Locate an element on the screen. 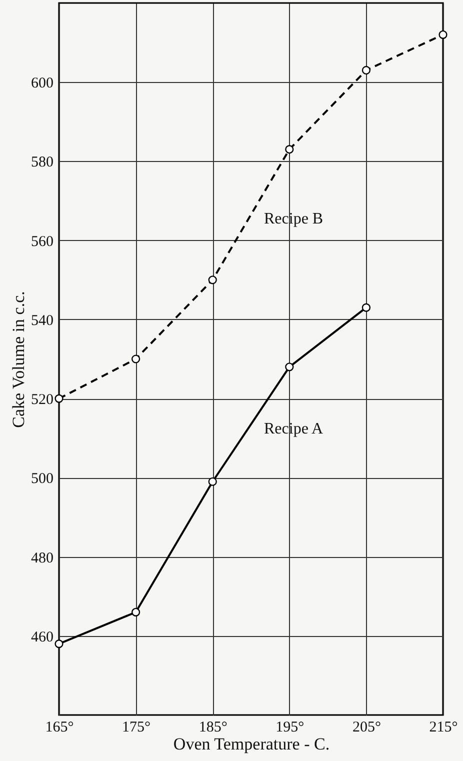  x-axis-title: Oven Temperature - C. is located at coordinates (251, 744).